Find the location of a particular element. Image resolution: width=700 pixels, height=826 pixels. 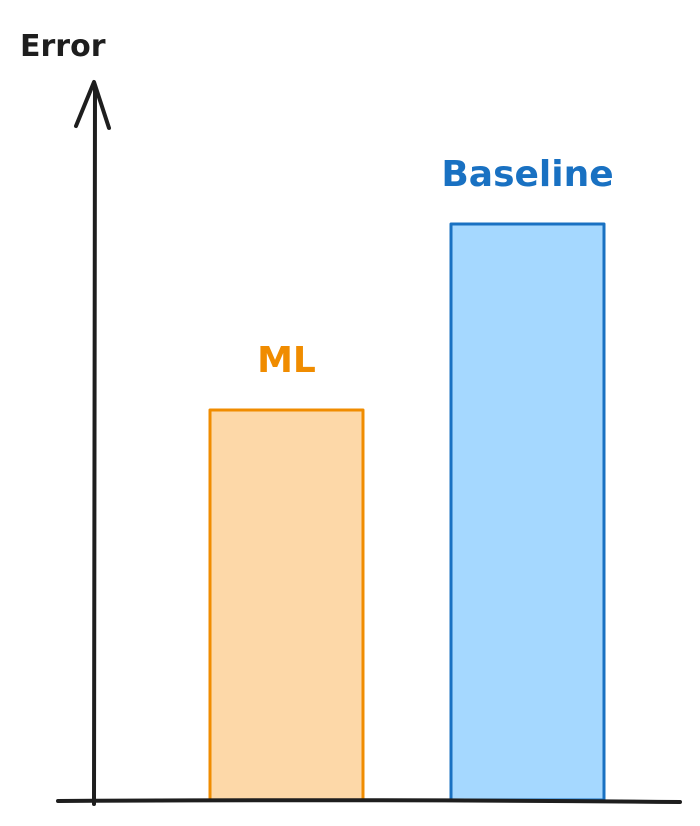

x-axis-line is located at coordinates (369, 801).